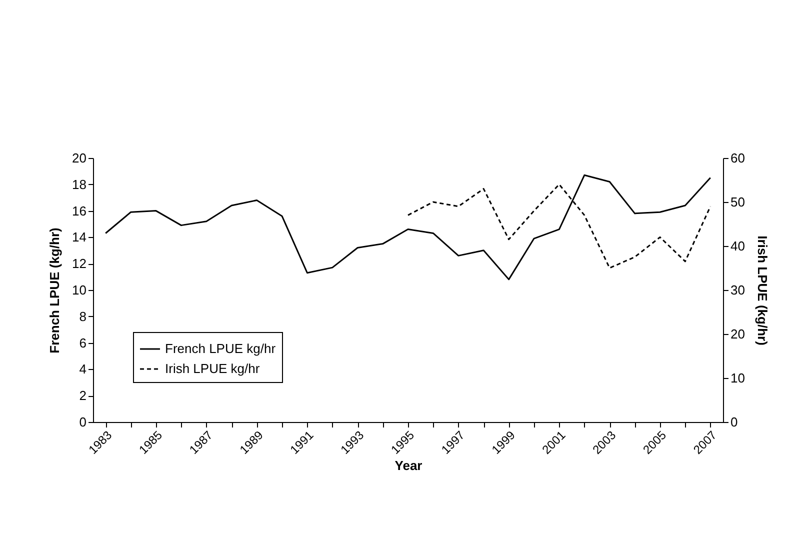 Image resolution: width=806 pixels, height=534 pixels. Describe the element at coordinates (762, 291) in the screenshot. I see `y2-axis-title: Irish LPUE (kg/hr)` at that location.